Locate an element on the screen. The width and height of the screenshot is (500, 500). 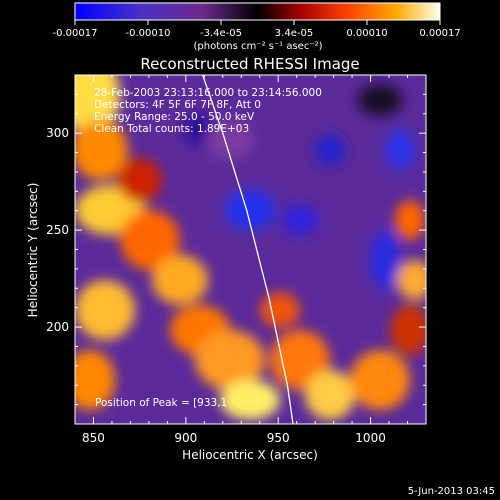
annotation-clean: Clean Total counts: 1.89E+03 is located at coordinates (171, 129).